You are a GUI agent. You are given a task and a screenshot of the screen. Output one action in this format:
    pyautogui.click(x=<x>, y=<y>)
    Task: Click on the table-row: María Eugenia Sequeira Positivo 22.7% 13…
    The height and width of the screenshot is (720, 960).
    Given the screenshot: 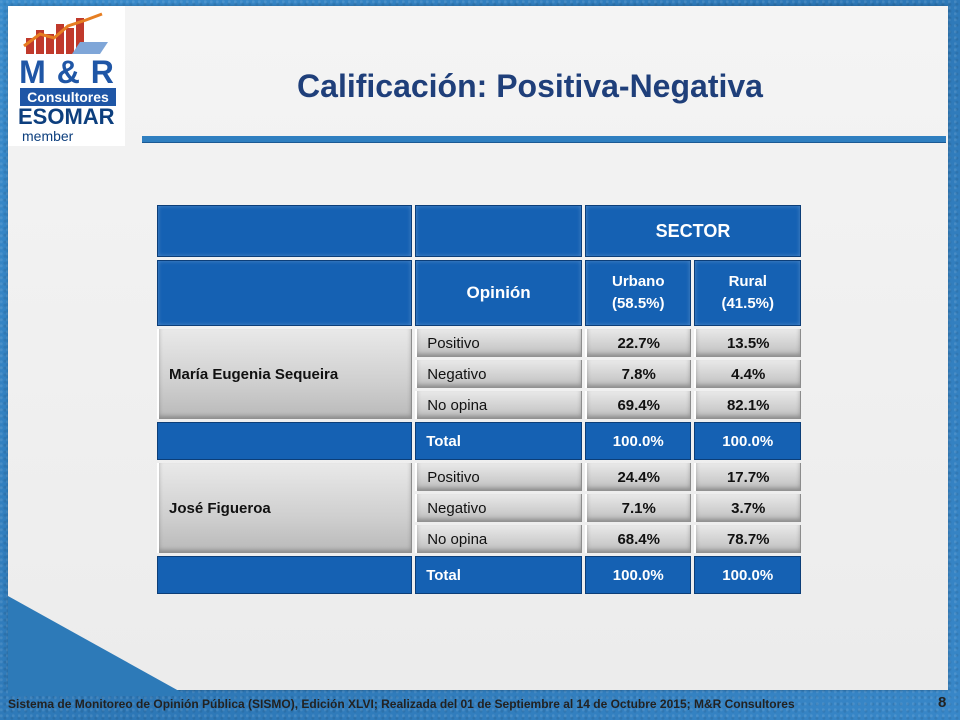 What is the action you would take?
    pyautogui.click(x=479, y=374)
    